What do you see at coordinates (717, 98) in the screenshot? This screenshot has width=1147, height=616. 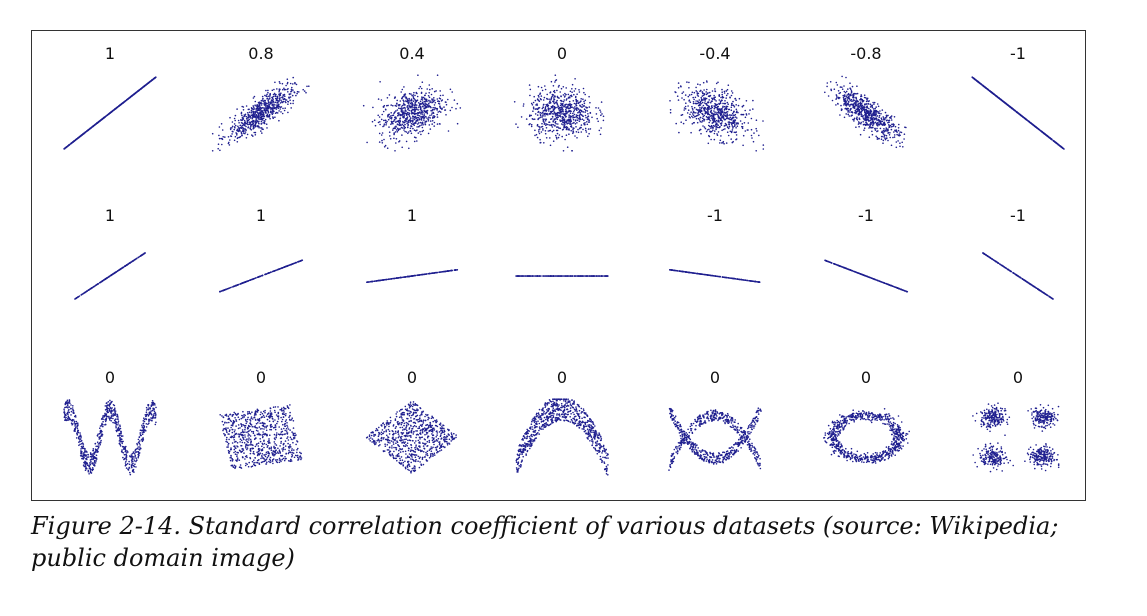 I see `scatter-panel: -0.4` at bounding box center [717, 98].